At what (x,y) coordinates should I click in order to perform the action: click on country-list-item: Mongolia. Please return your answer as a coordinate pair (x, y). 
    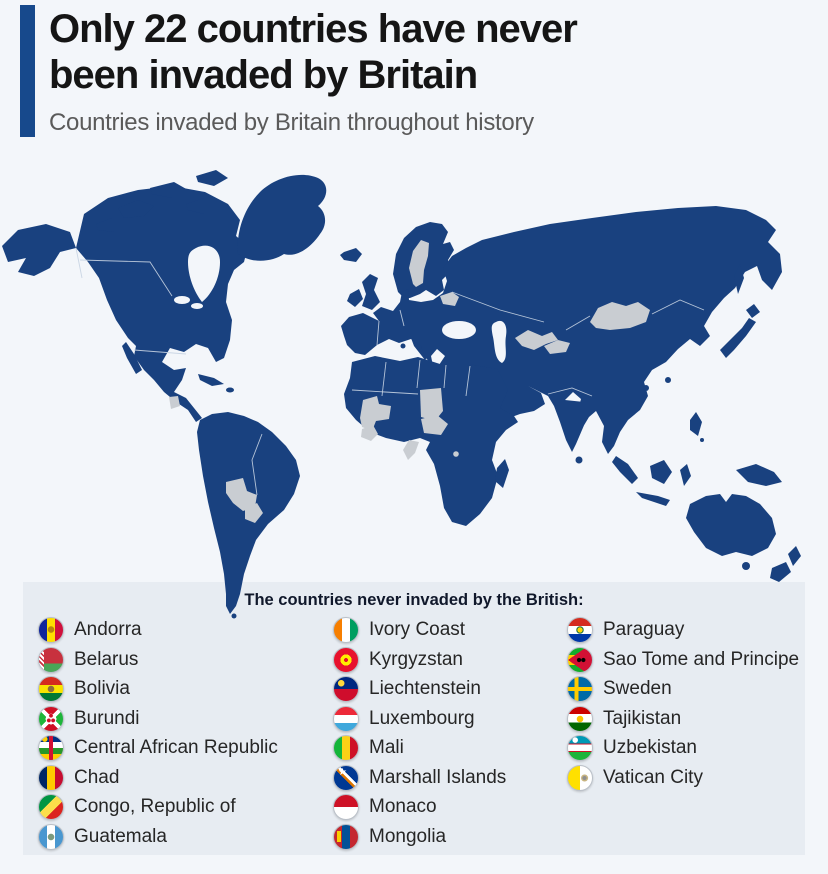
    Looking at the image, I should click on (450, 836).